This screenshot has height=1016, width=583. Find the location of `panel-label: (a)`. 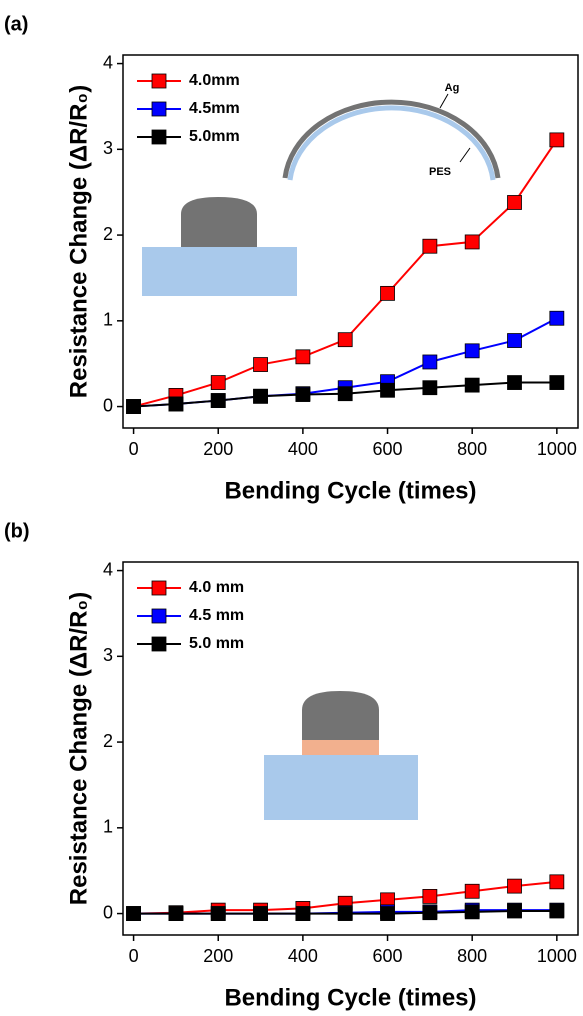

panel-label: (a) is located at coordinates (16, 24).